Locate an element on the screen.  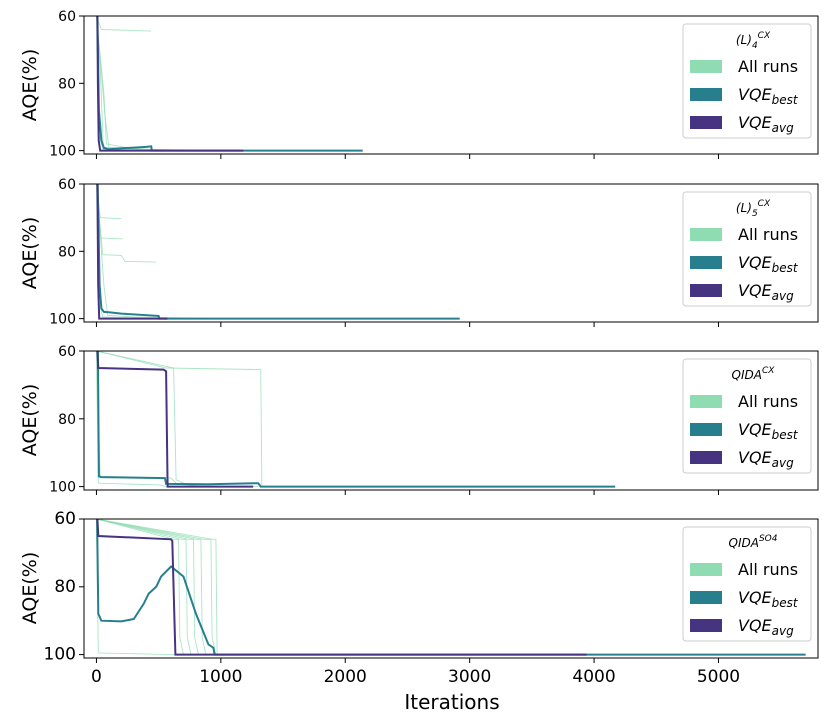
x-axis: 0 1000 2000 3000 4000 5000 is located at coordinates (415, 677).